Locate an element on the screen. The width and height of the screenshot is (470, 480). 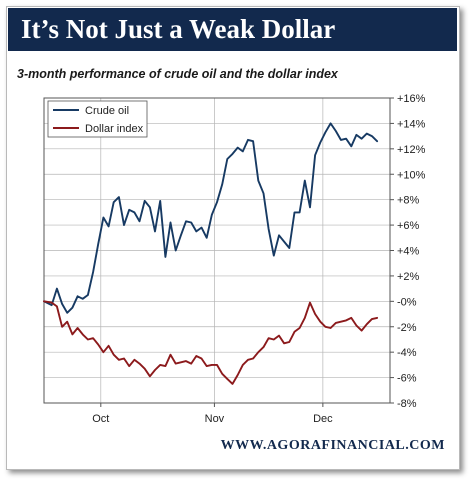
source-url: WWW.AGORAFINANCIAL.COM is located at coordinates (332, 445).